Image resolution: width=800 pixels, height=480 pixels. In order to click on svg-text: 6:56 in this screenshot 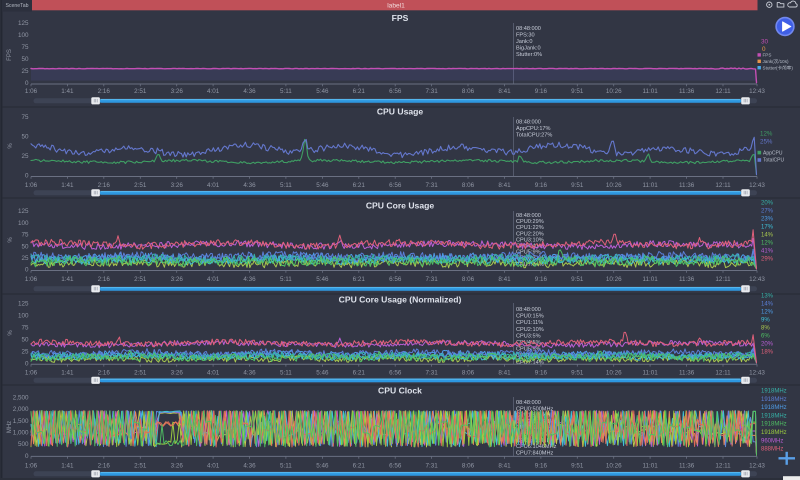, I will do `click(395, 465)`.